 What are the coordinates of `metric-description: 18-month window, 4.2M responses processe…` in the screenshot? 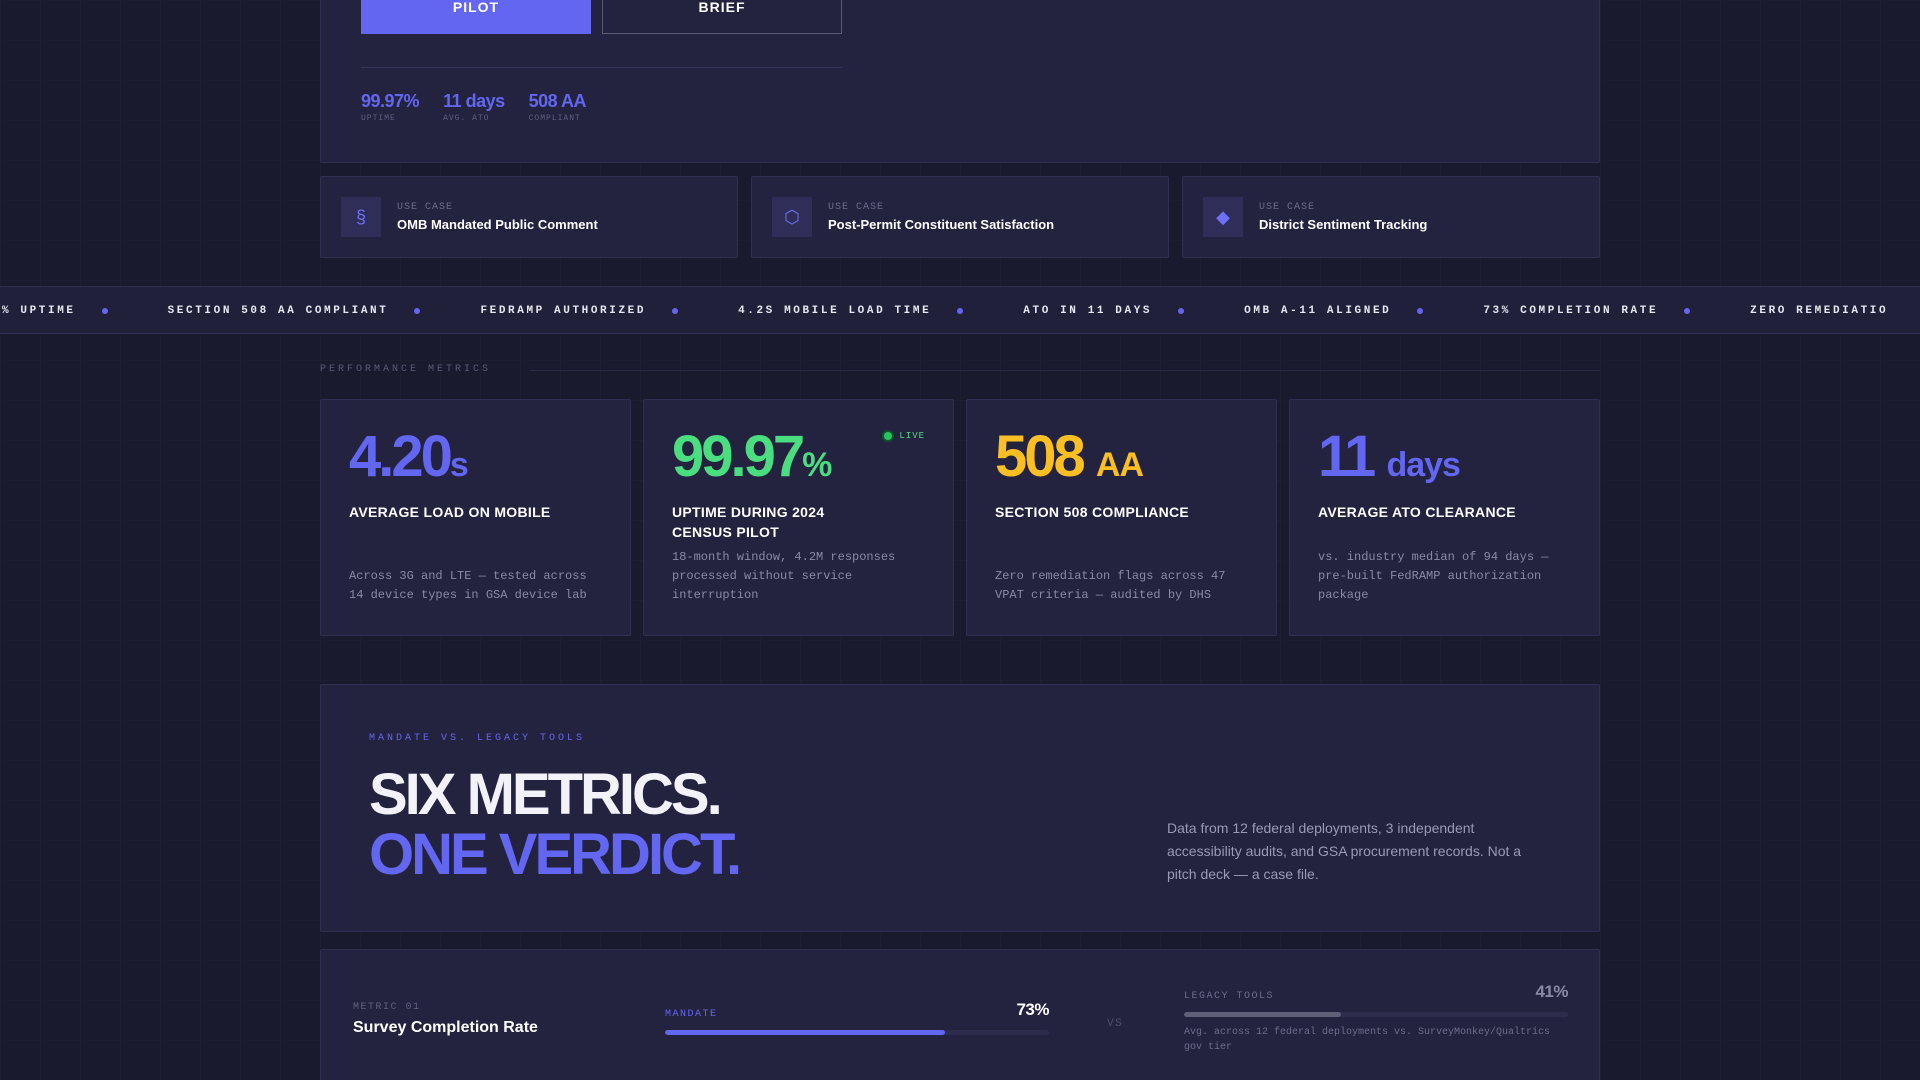 It's located at (784, 576).